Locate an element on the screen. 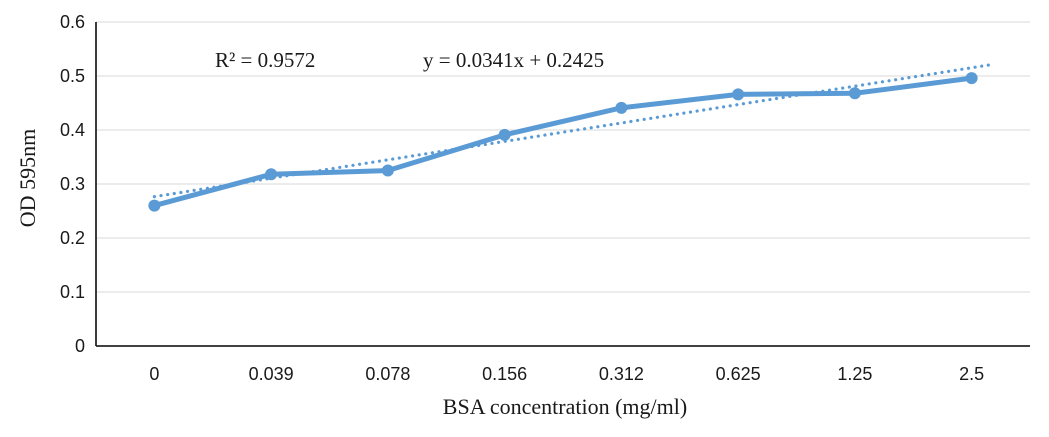 The height and width of the screenshot is (437, 1049). y-tick-label: 0.2 is located at coordinates (72, 238).